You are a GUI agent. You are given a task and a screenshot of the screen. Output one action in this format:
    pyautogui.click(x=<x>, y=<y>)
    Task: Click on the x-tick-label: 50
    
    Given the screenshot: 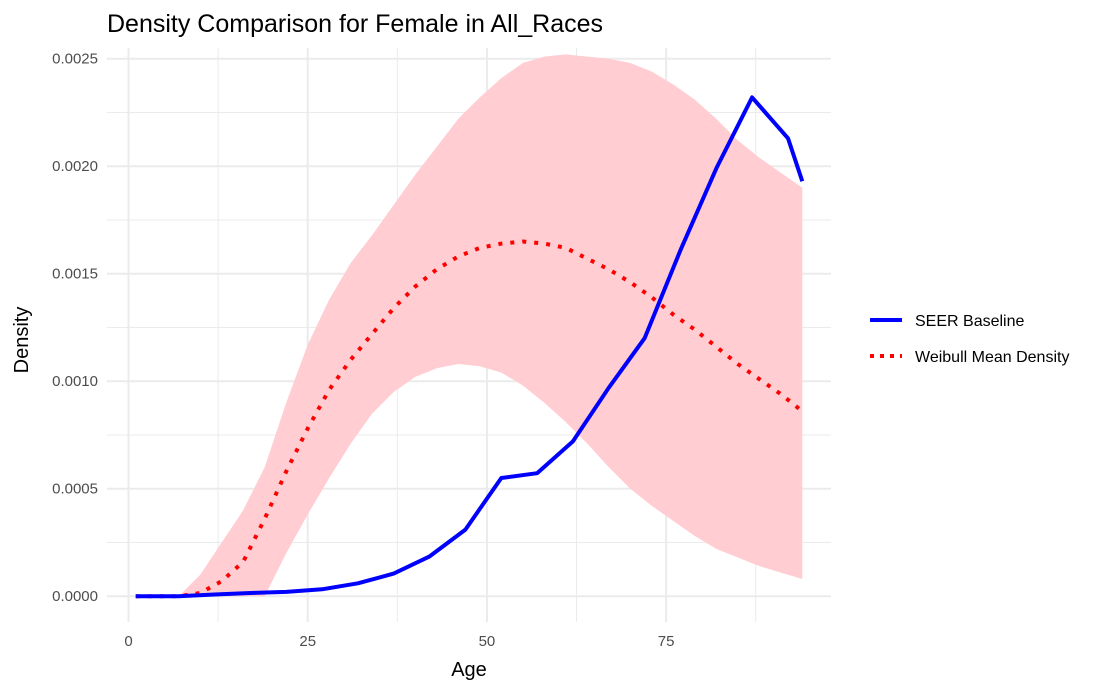 What is the action you would take?
    pyautogui.click(x=487, y=641)
    